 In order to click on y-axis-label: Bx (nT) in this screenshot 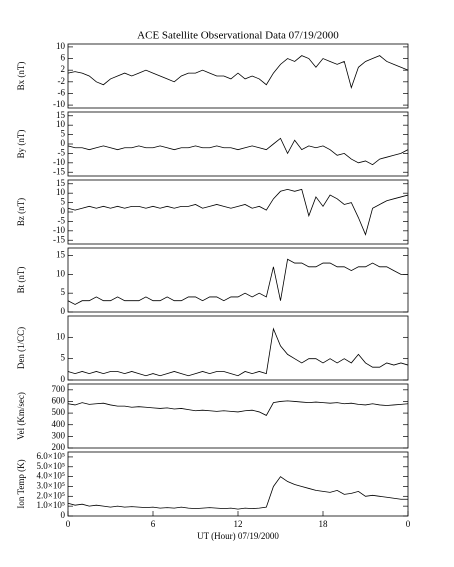, I will do `click(21, 76)`.